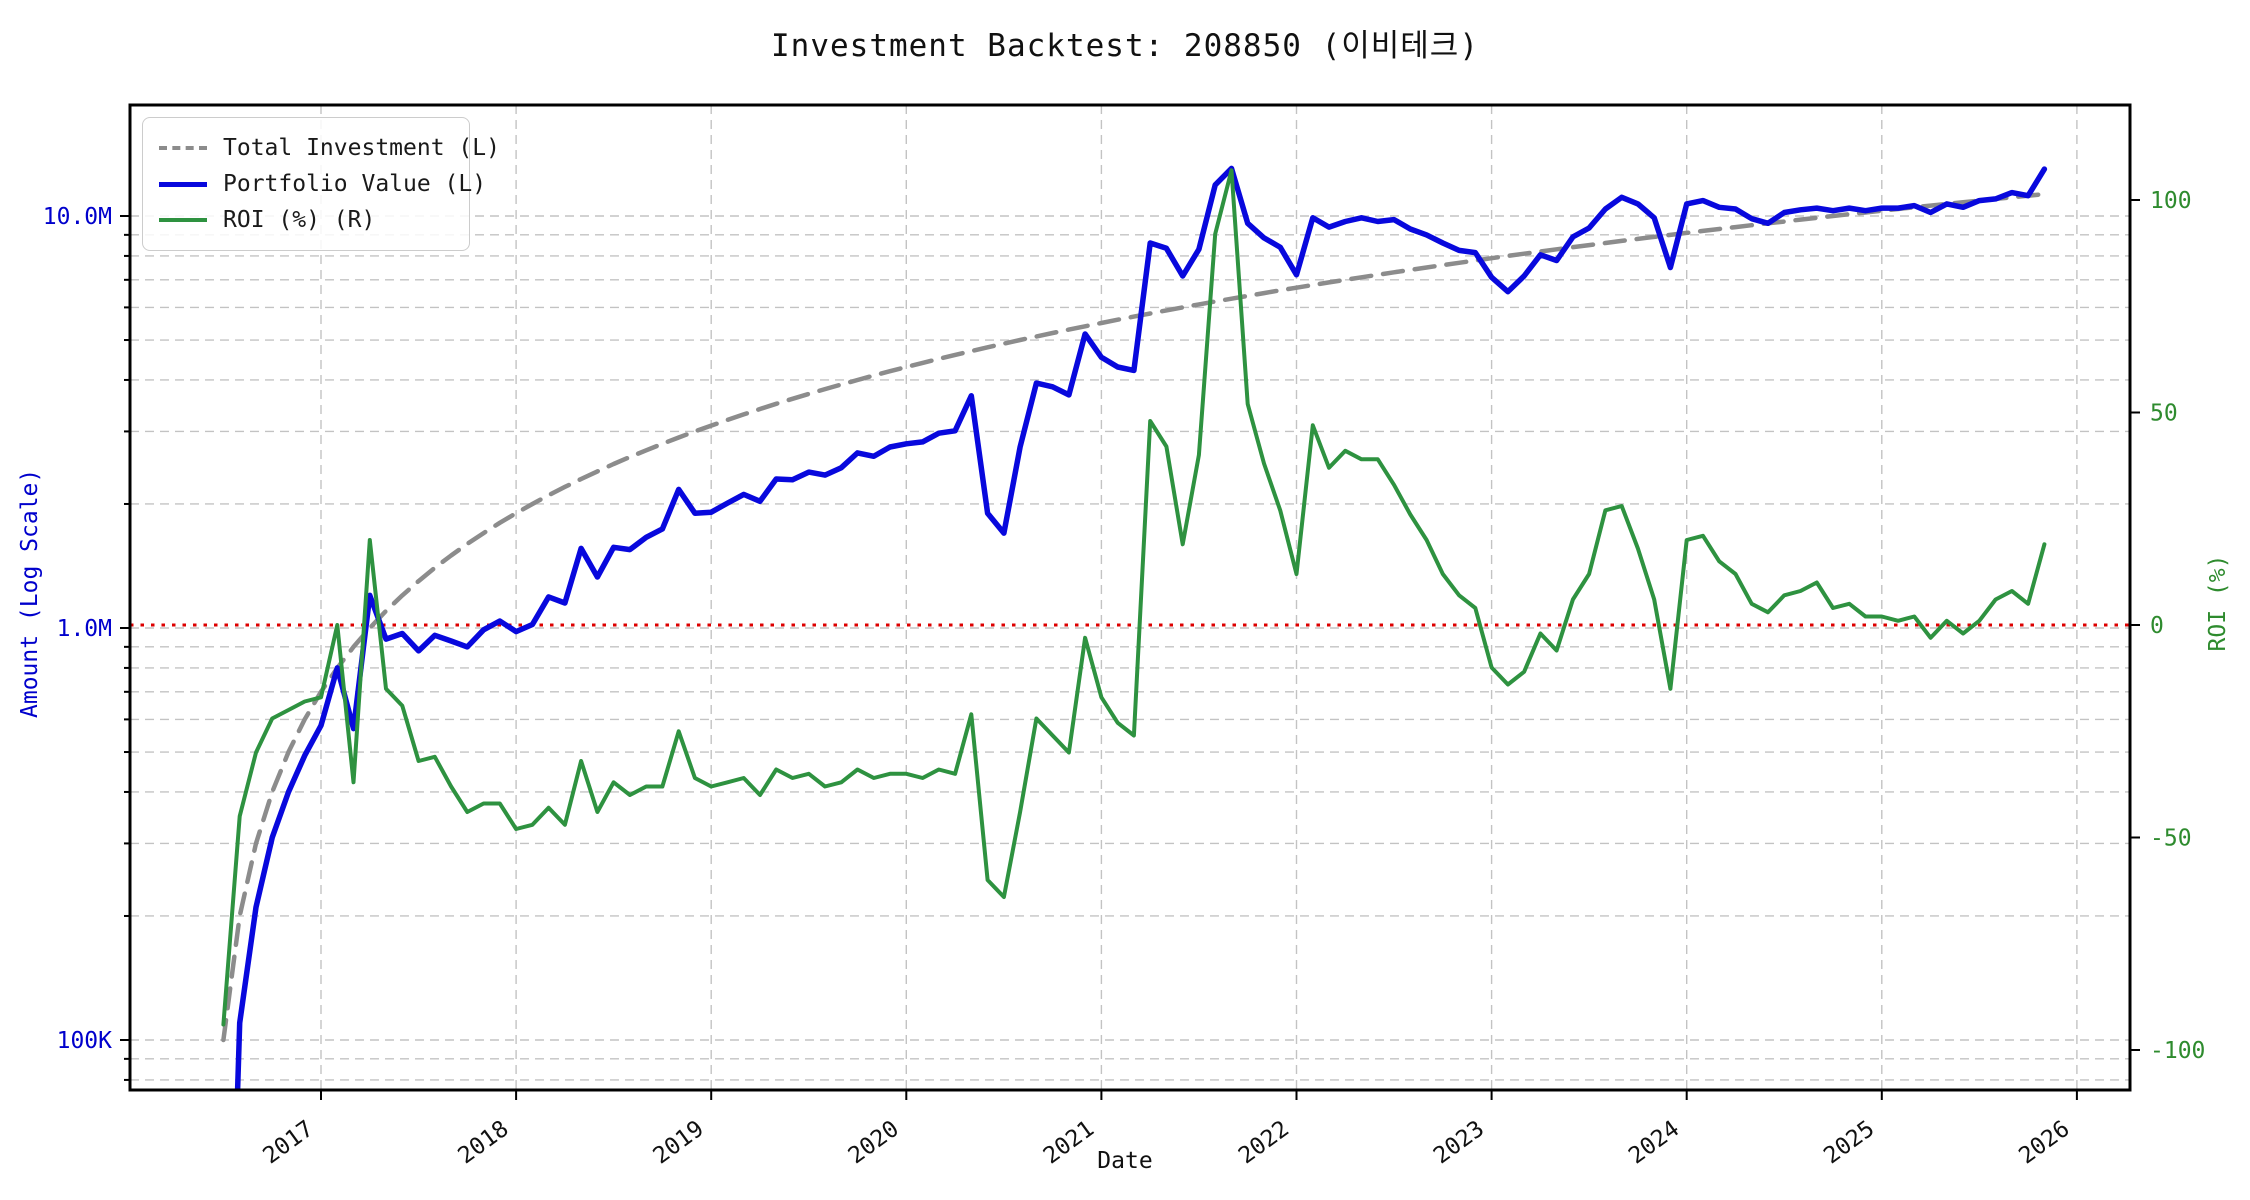  What do you see at coordinates (2218, 603) in the screenshot?
I see `right-axis-title: ROI (%)` at bounding box center [2218, 603].